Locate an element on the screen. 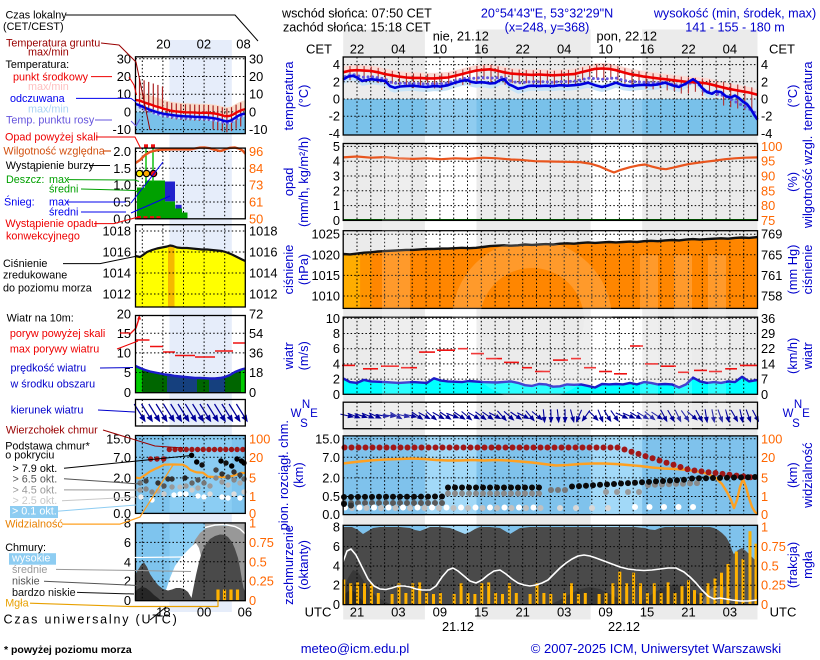 The image size is (820, 660). svg-text: 72 is located at coordinates (256, 313).